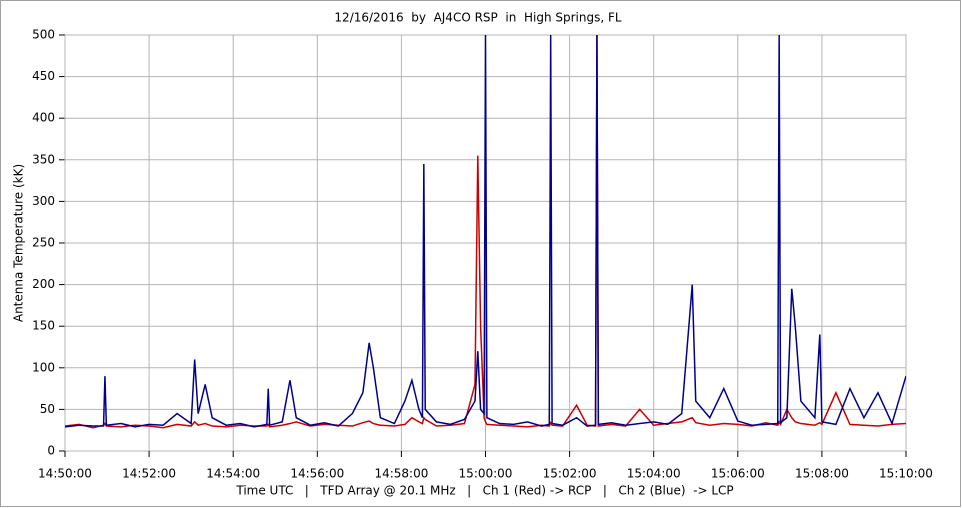 Image resolution: width=962 pixels, height=508 pixels. What do you see at coordinates (43, 326) in the screenshot?
I see `y-tick-label: 150` at bounding box center [43, 326].